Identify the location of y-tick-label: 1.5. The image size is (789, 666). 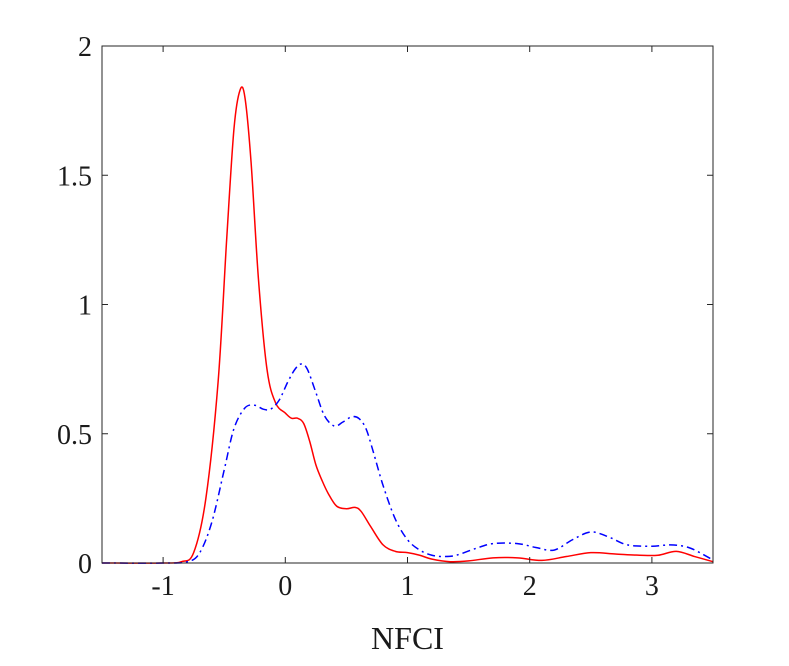
(74, 176).